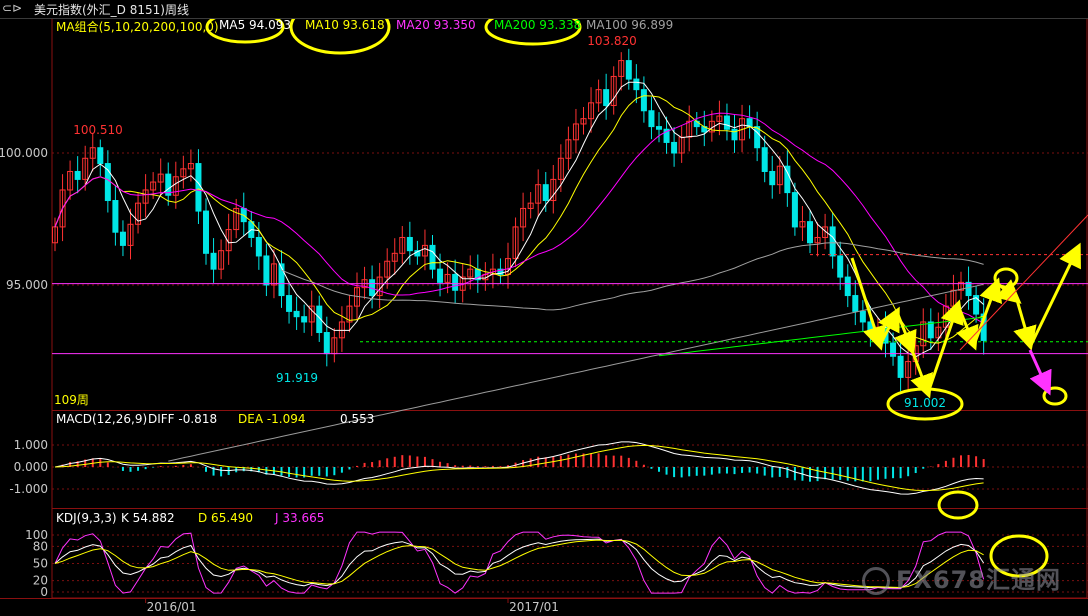  I want to click on watermark-logo-icon, so click(876, 581).